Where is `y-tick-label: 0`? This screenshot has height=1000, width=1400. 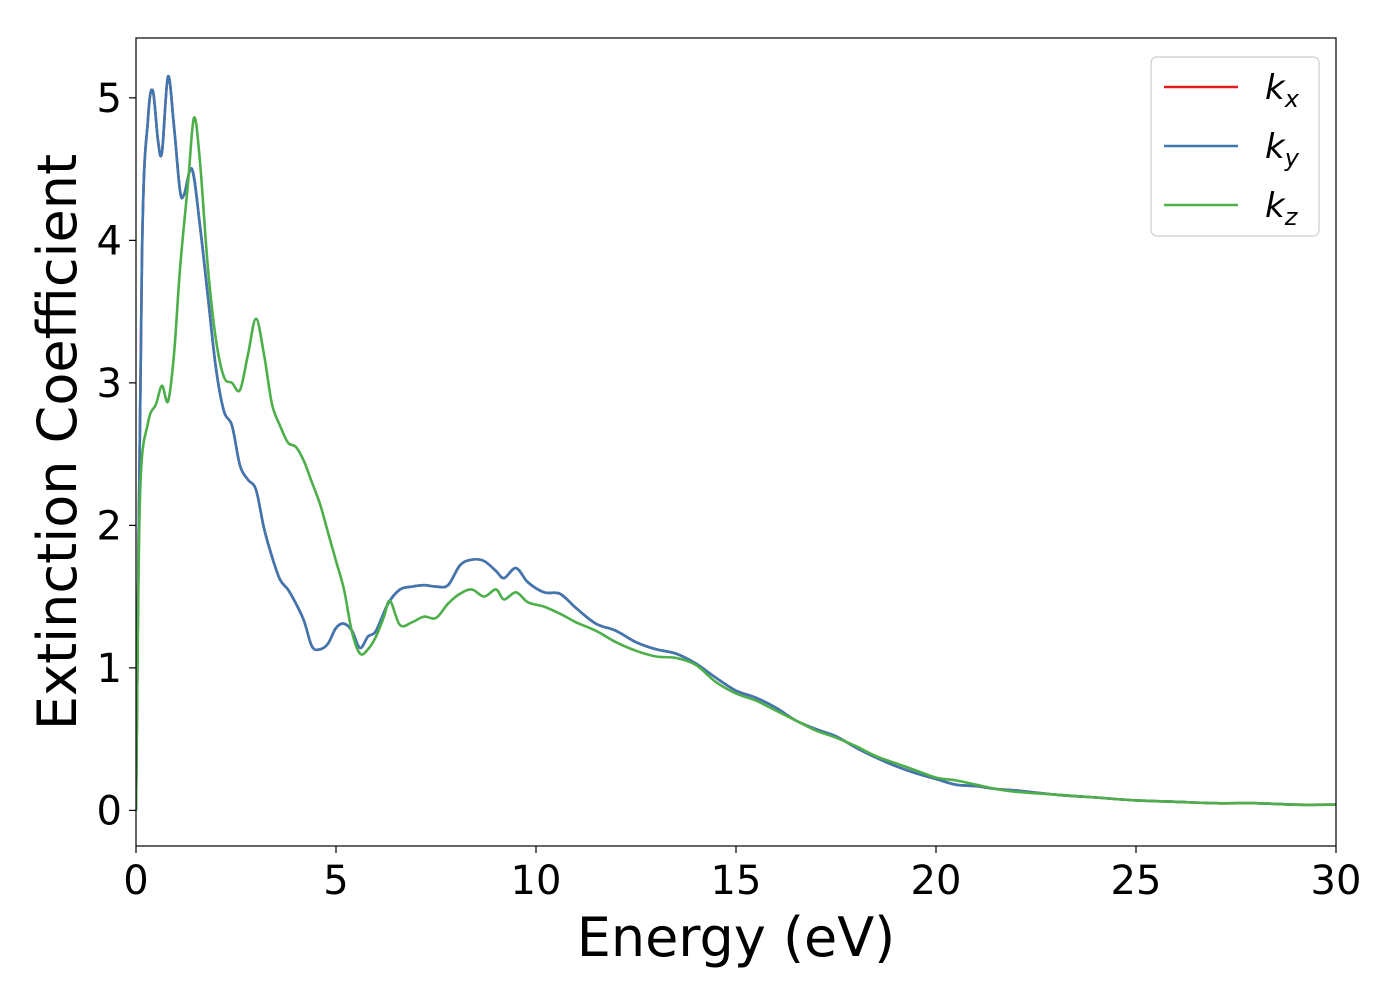 y-tick-label: 0 is located at coordinates (109, 811).